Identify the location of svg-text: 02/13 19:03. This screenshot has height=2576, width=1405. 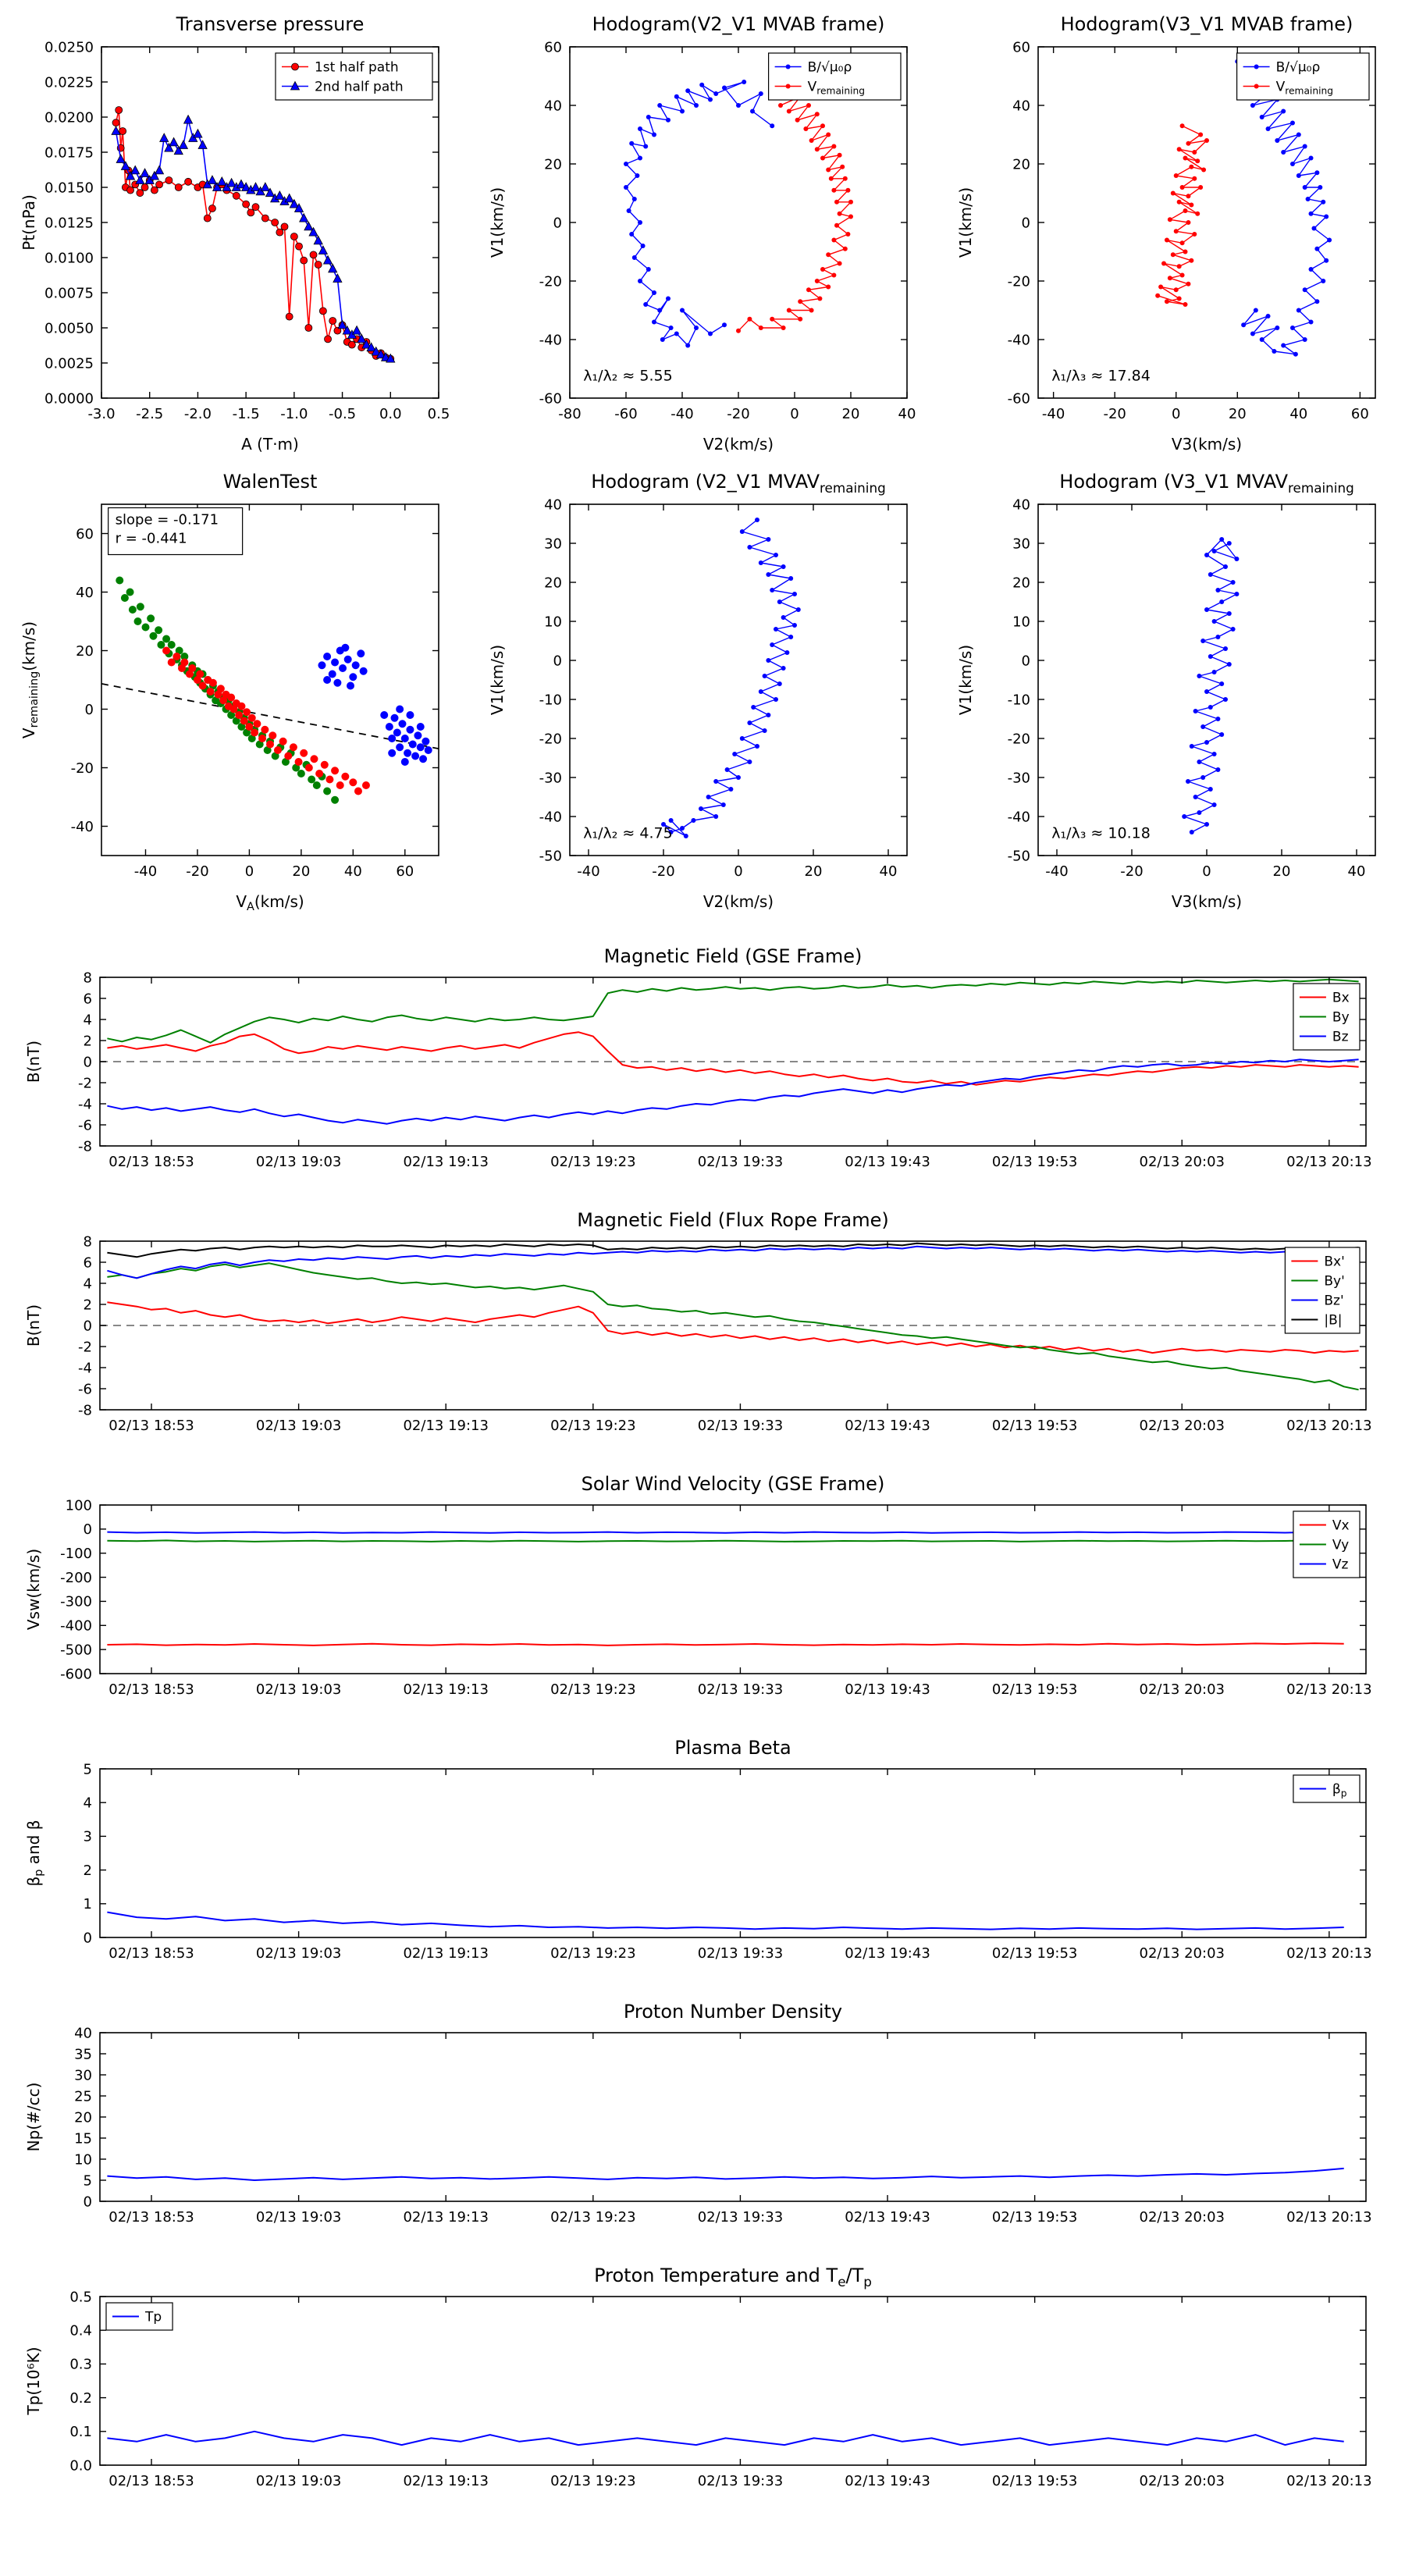
(298, 1689).